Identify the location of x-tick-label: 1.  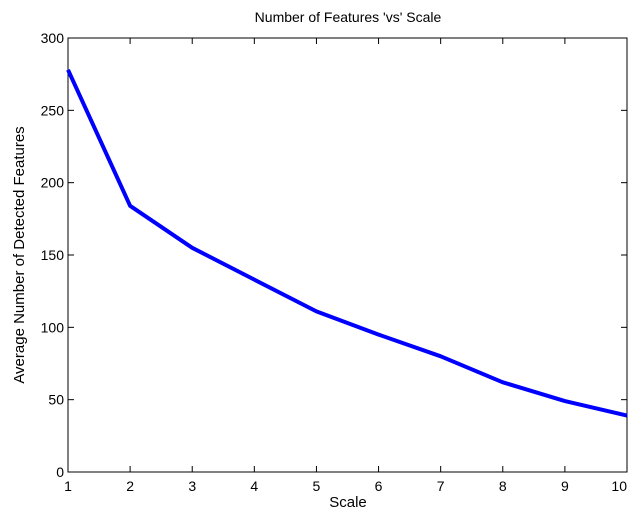
(68, 486).